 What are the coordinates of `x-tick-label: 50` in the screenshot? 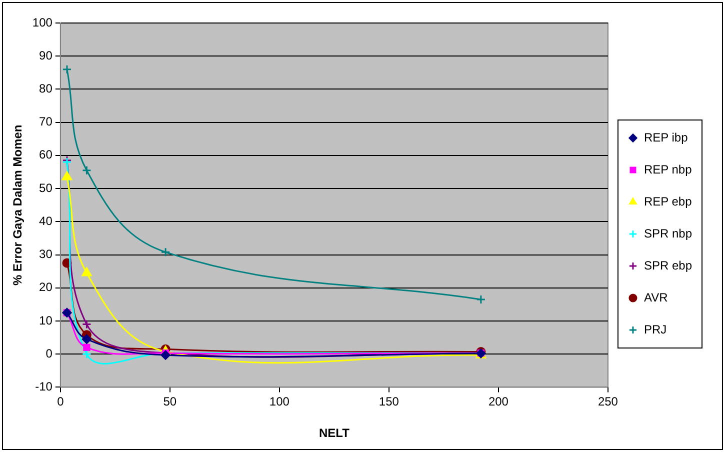 It's located at (170, 401).